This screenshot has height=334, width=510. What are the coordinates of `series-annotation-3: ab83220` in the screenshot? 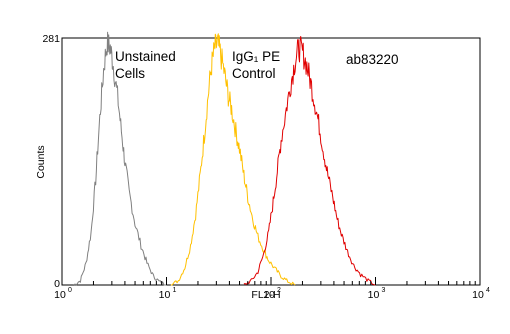 It's located at (372, 59).